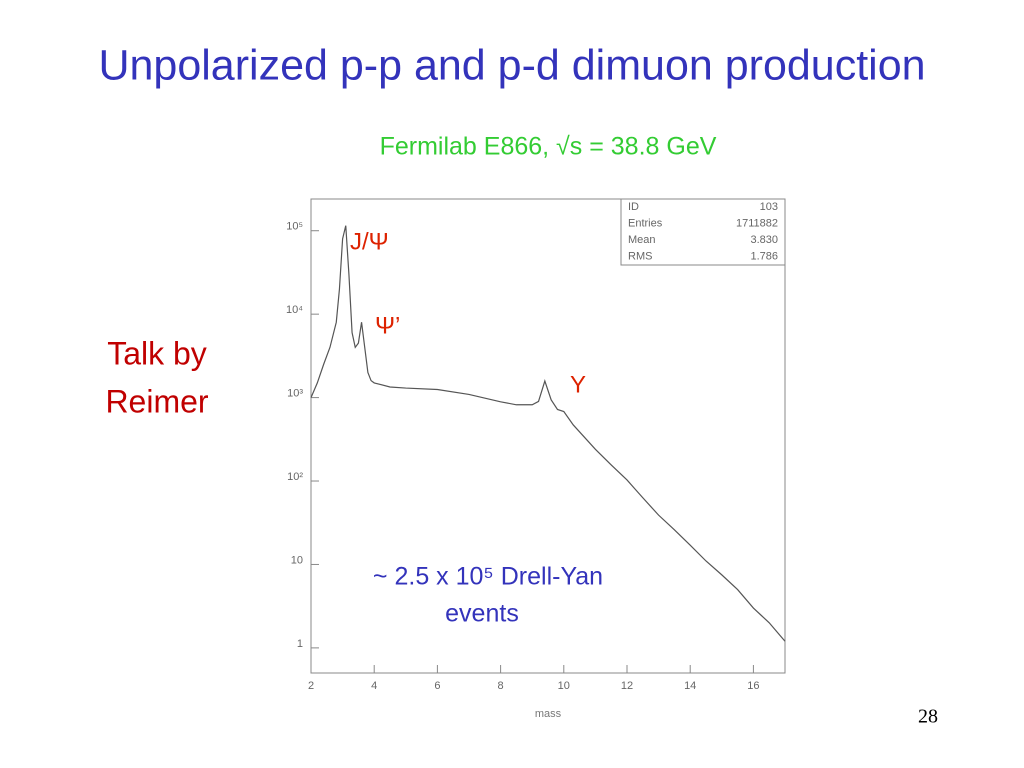 The width and height of the screenshot is (1024, 768). I want to click on y-tick-label: 10³, so click(295, 393).